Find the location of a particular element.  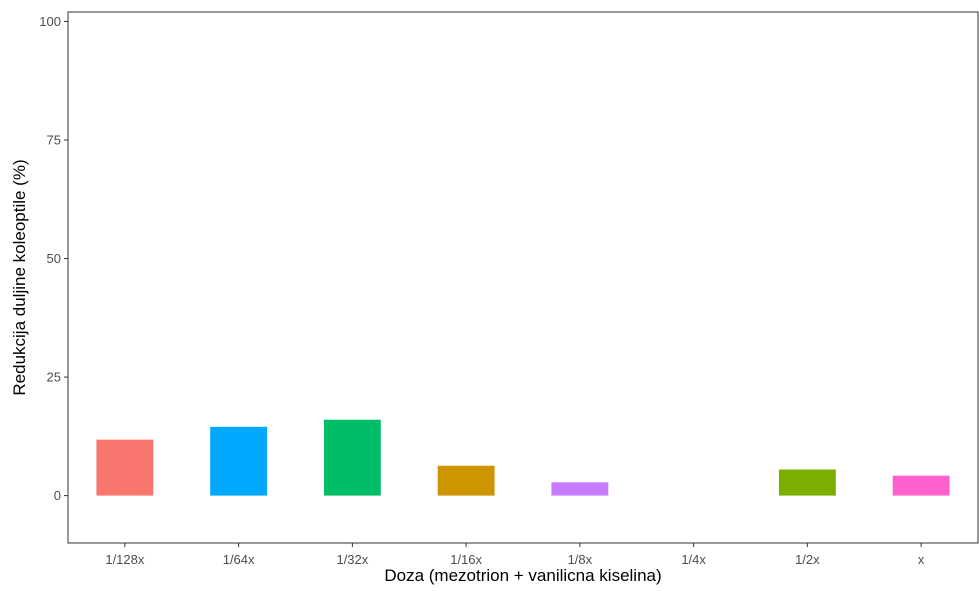

bar-1/8x is located at coordinates (580, 489).